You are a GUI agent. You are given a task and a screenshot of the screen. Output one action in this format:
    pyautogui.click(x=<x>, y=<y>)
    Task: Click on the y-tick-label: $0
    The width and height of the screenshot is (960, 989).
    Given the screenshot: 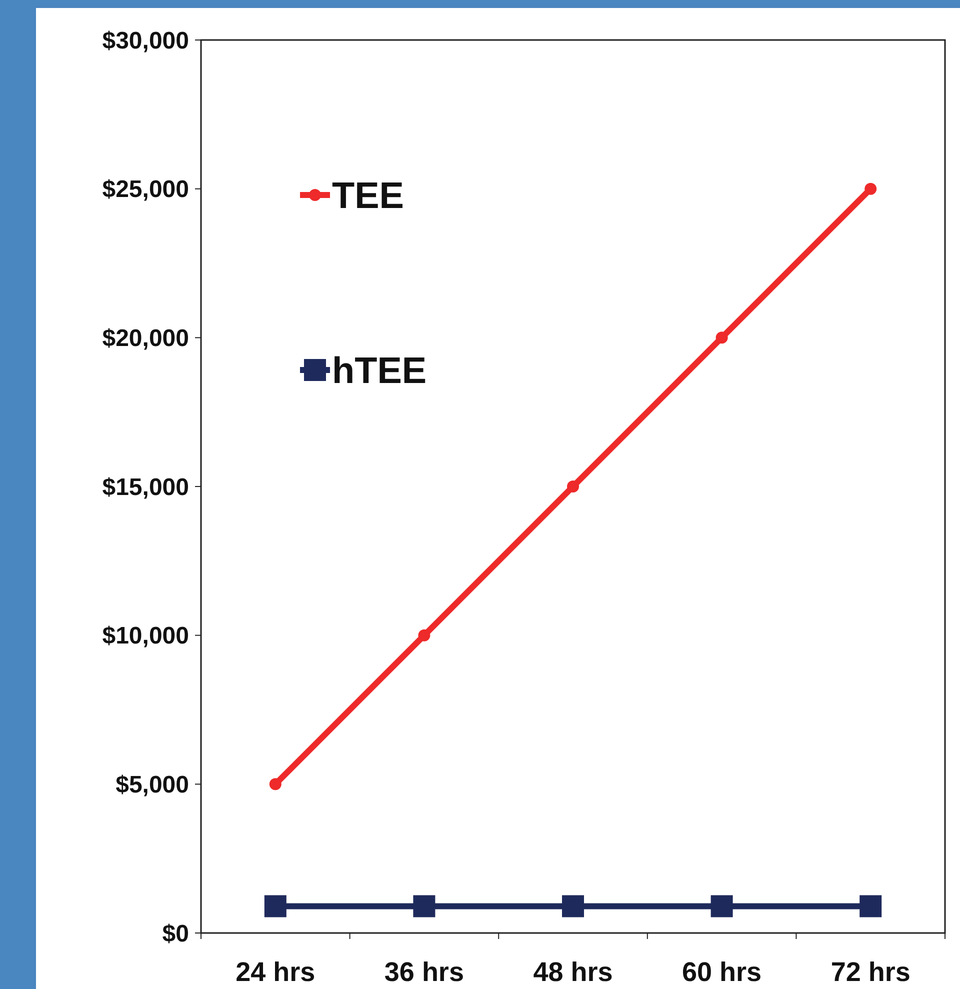 What is the action you would take?
    pyautogui.click(x=175, y=934)
    